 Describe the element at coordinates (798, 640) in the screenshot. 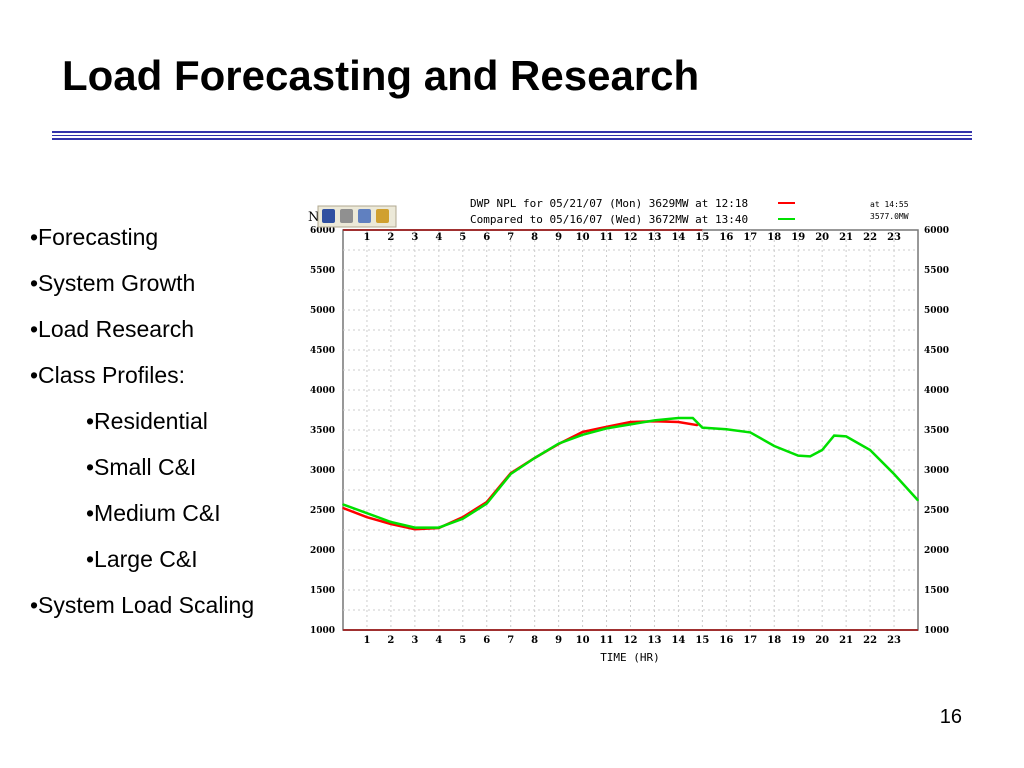

I see `x-tick-label-bottom: 19` at that location.